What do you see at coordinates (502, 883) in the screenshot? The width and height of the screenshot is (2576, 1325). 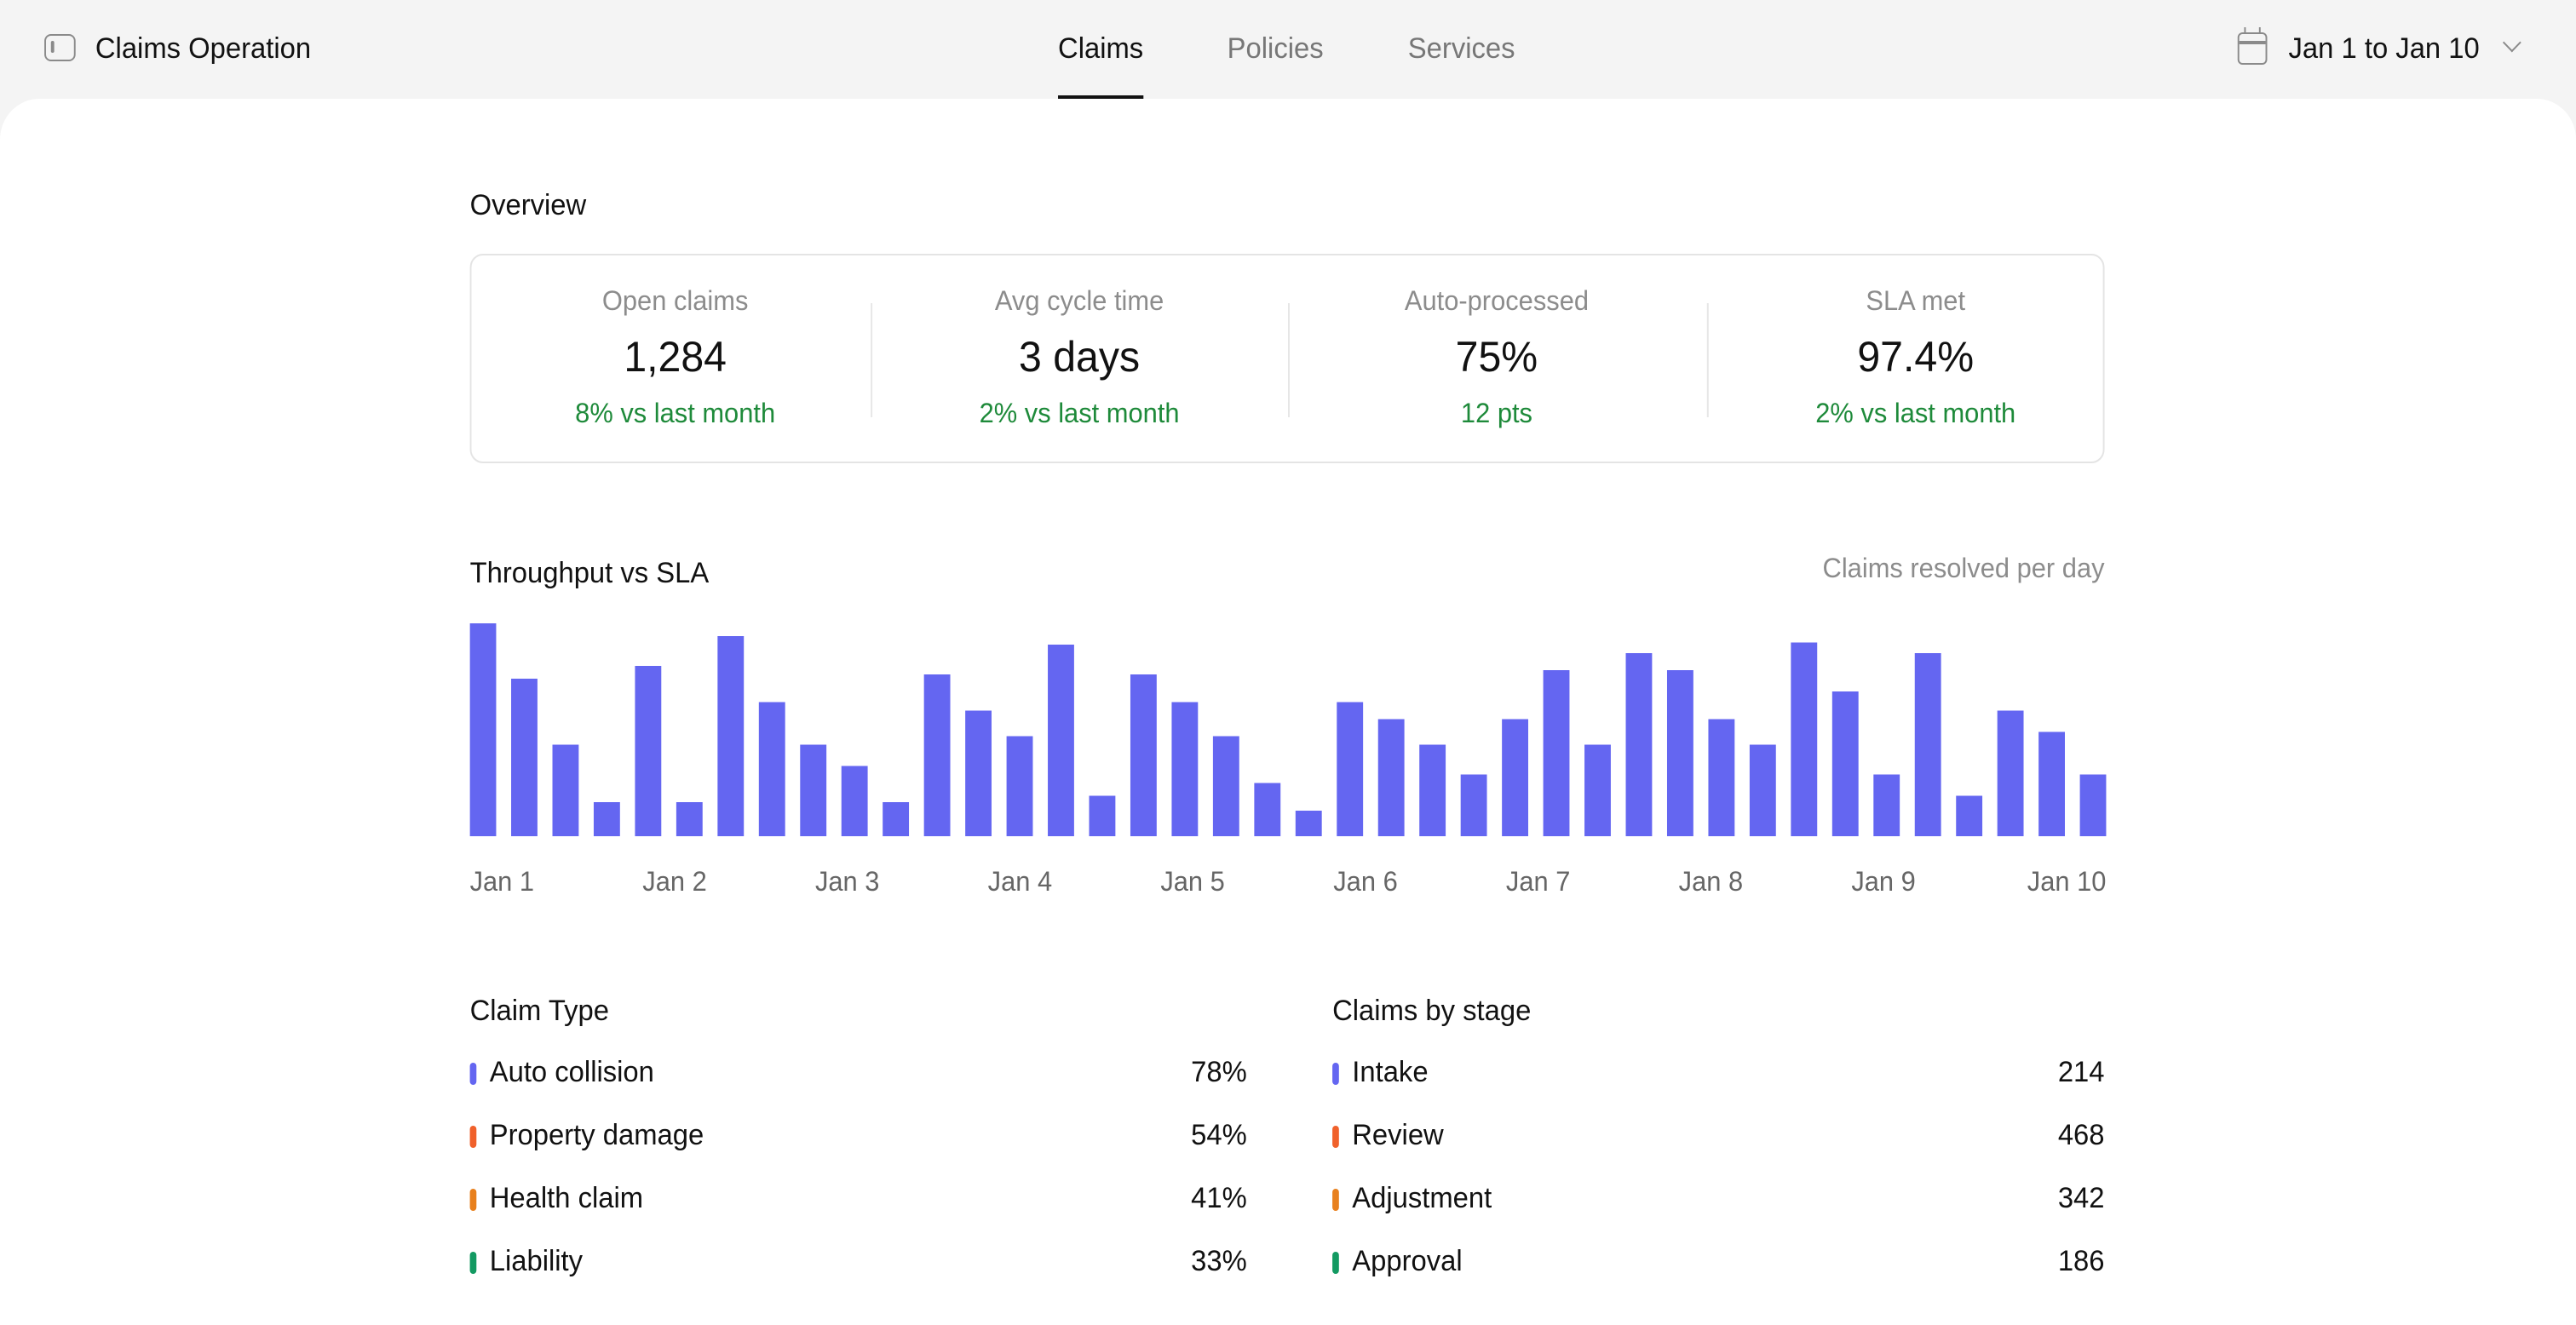 I see `x-tick-label: Jan 1` at bounding box center [502, 883].